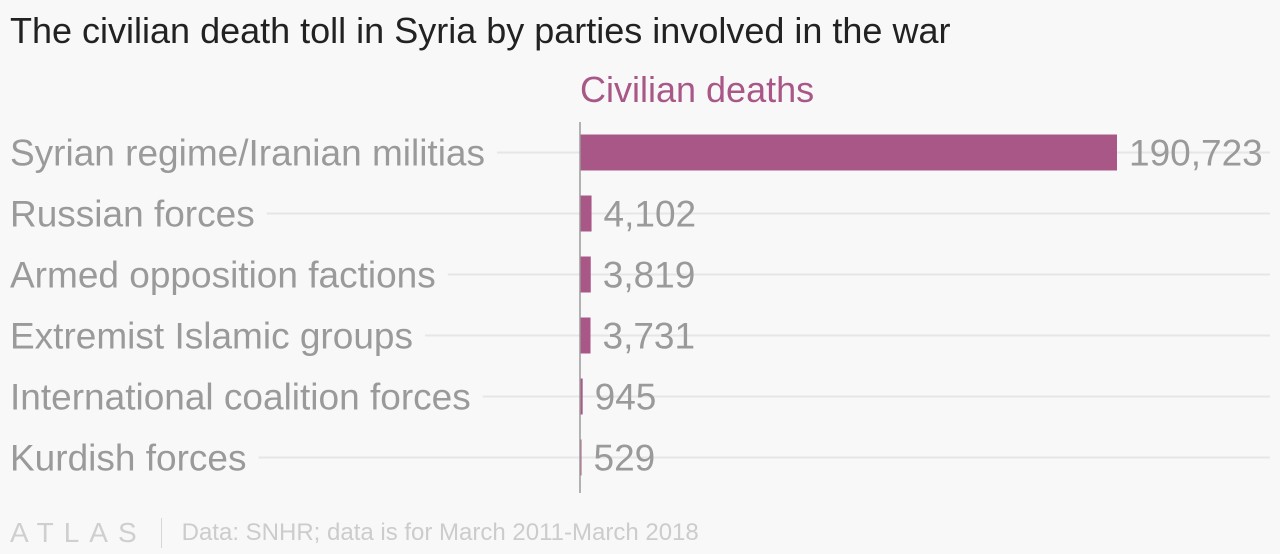 The height and width of the screenshot is (554, 1280). I want to click on atlas-logo: ATLAS, so click(78, 532).